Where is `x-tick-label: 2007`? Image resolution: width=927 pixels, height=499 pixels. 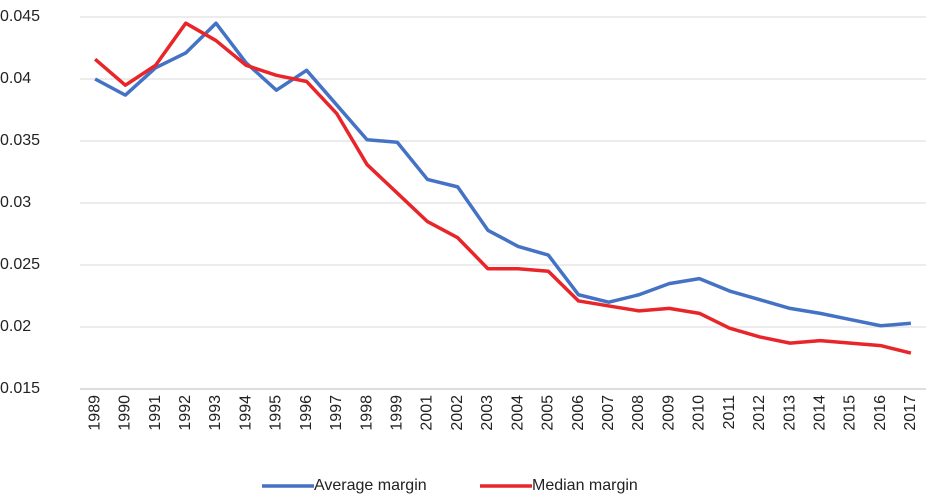
x-tick-label: 2007 is located at coordinates (608, 413).